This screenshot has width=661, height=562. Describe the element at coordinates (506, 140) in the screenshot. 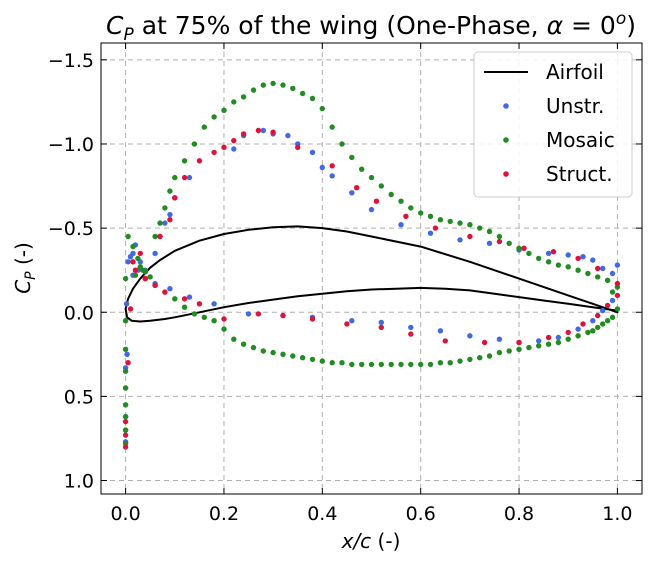

I see `legend-mosaic-marker` at that location.